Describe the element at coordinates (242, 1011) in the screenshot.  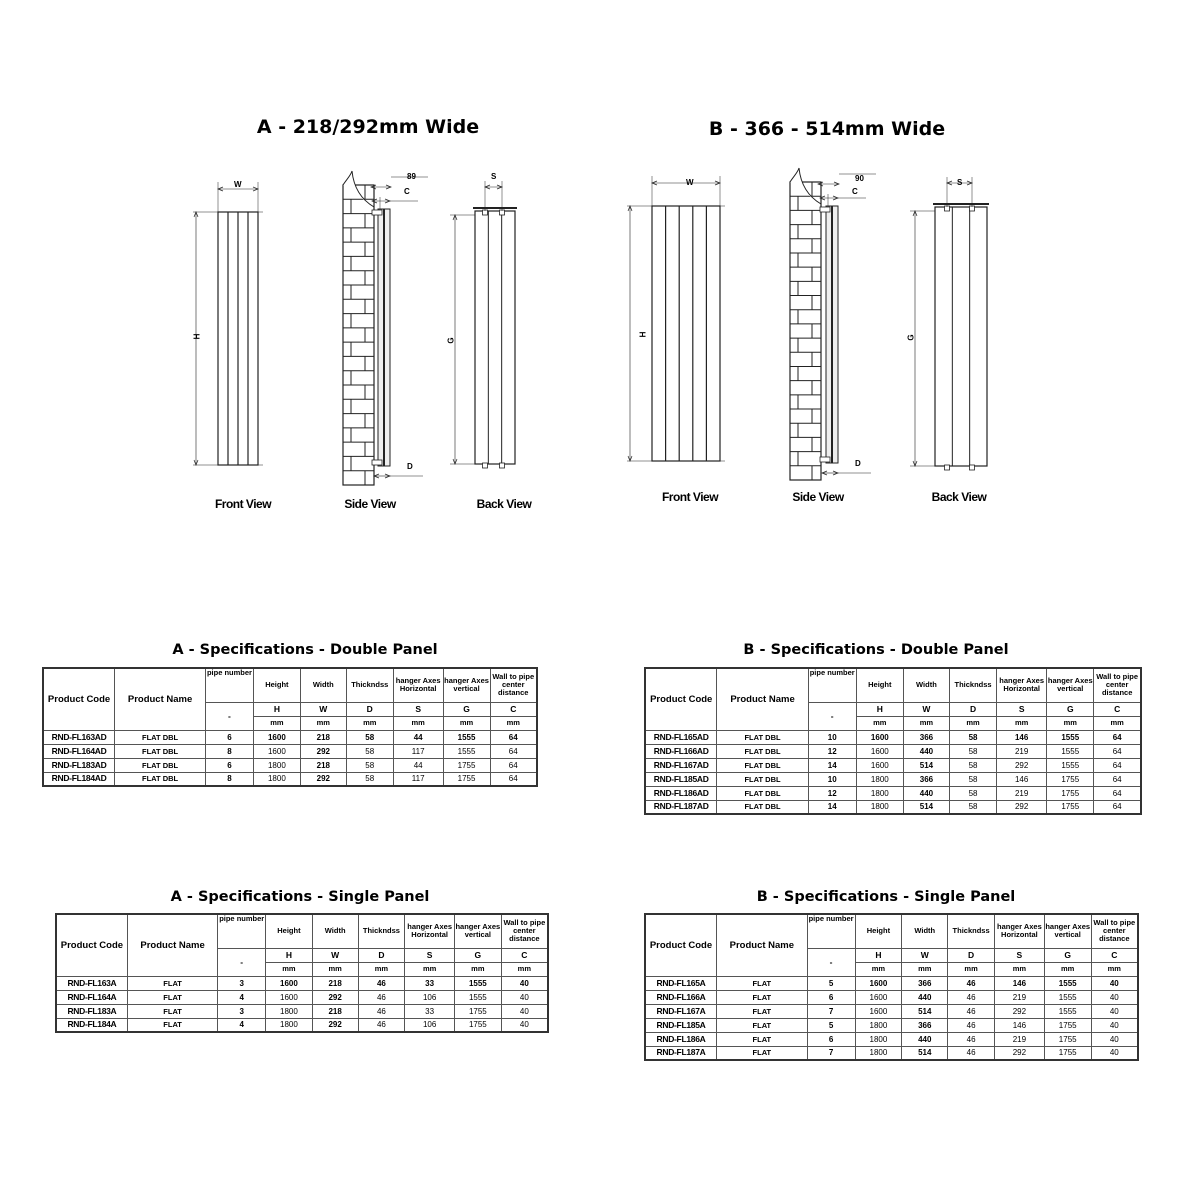
I see `pipe-number: 3` at that location.